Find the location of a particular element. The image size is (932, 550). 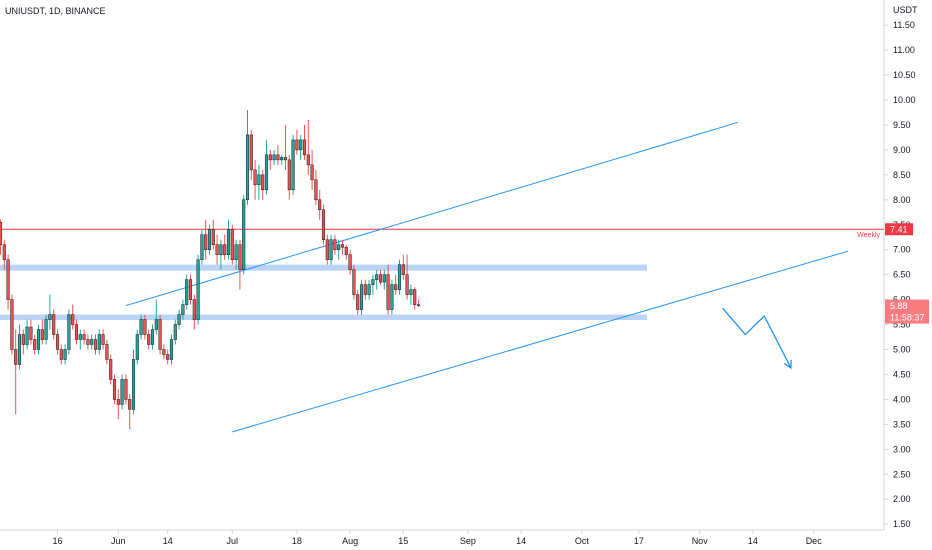

last-price-label: 5.88 is located at coordinates (899, 306).